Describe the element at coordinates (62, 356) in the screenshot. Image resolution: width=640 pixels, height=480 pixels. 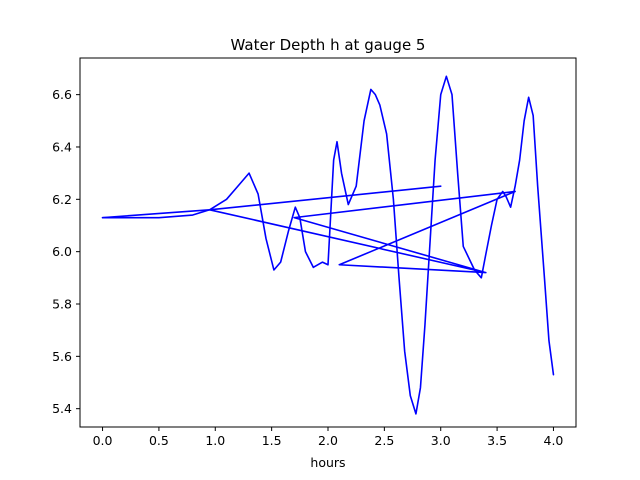
I see `y-tick-label: 5.6` at that location.